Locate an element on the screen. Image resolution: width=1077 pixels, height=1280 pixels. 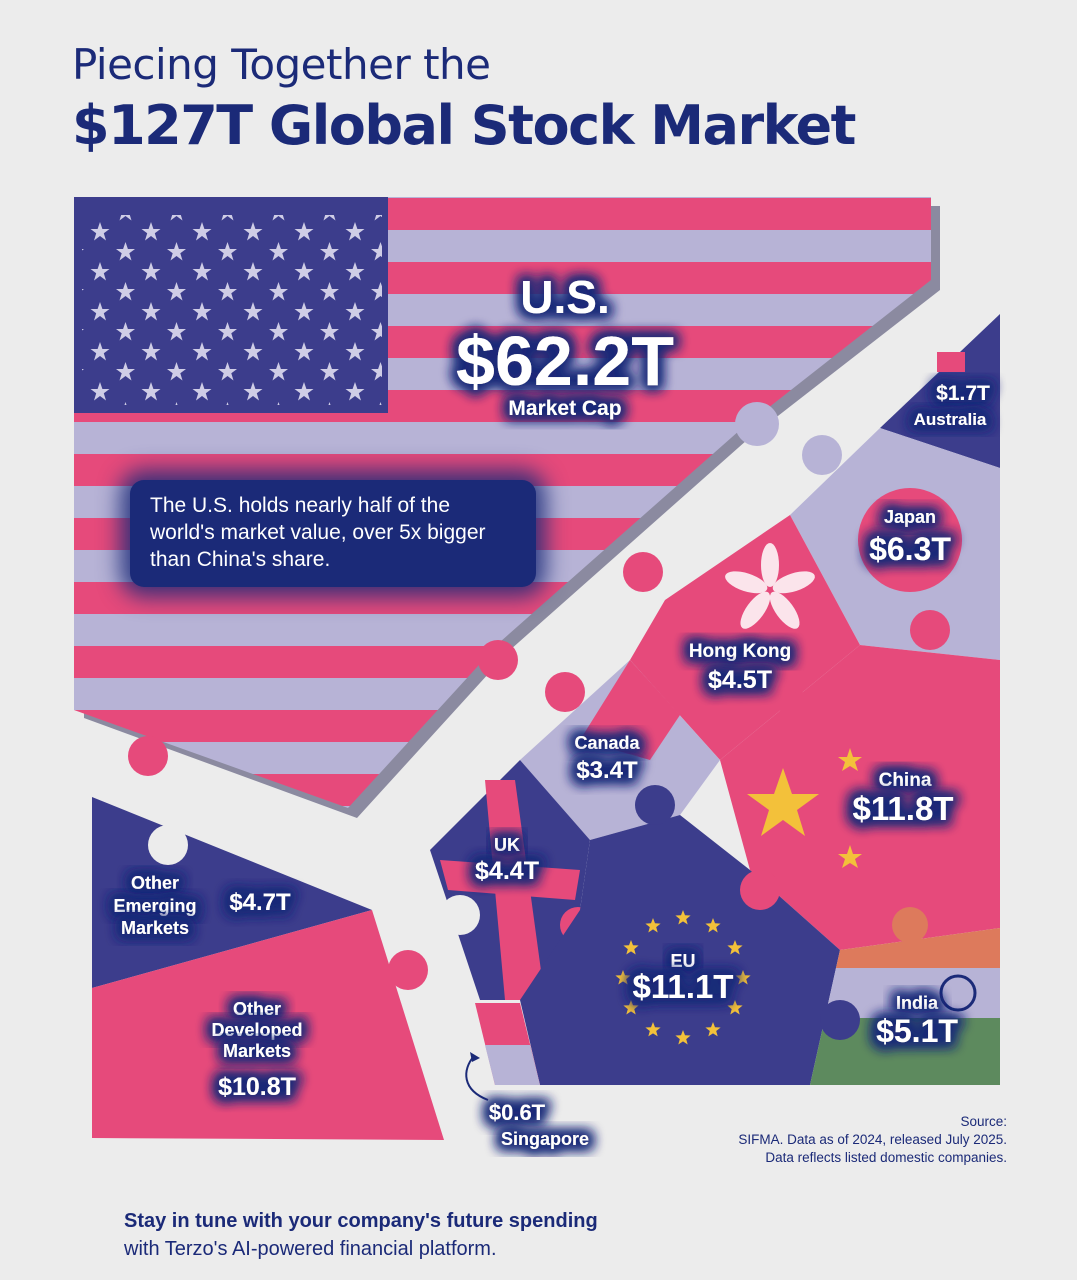
hong-kong-name-label: Hong Kong is located at coordinates (740, 651).